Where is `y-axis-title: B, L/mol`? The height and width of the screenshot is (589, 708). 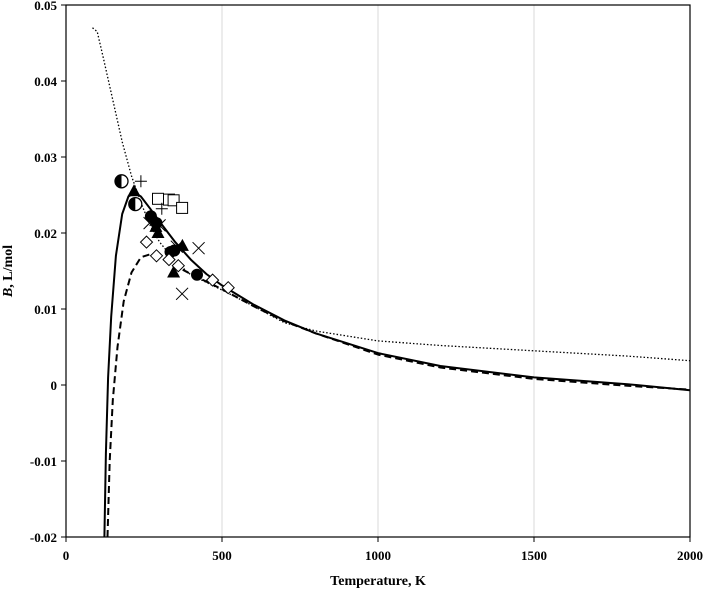 y-axis-title: B, L/mol is located at coordinates (8, 271).